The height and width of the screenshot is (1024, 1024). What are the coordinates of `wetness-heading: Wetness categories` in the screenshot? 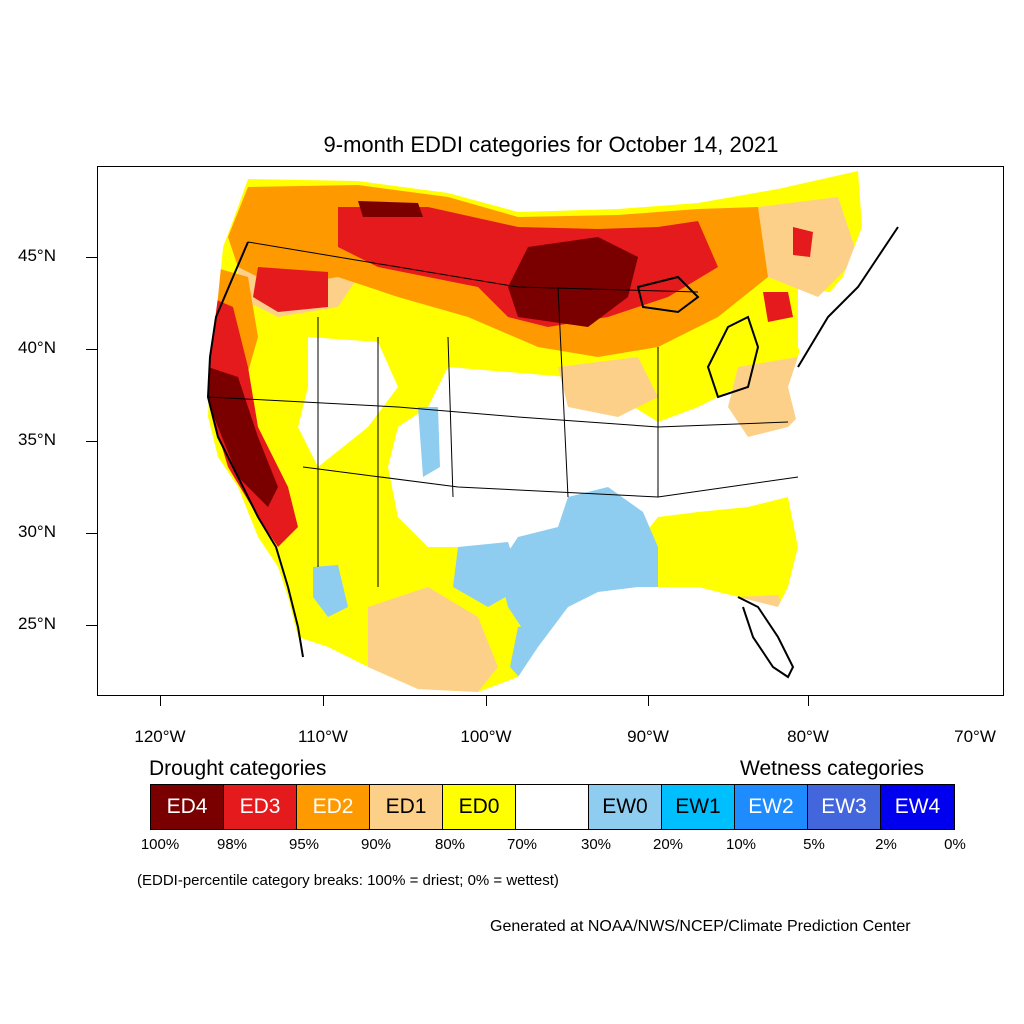 It's located at (832, 768).